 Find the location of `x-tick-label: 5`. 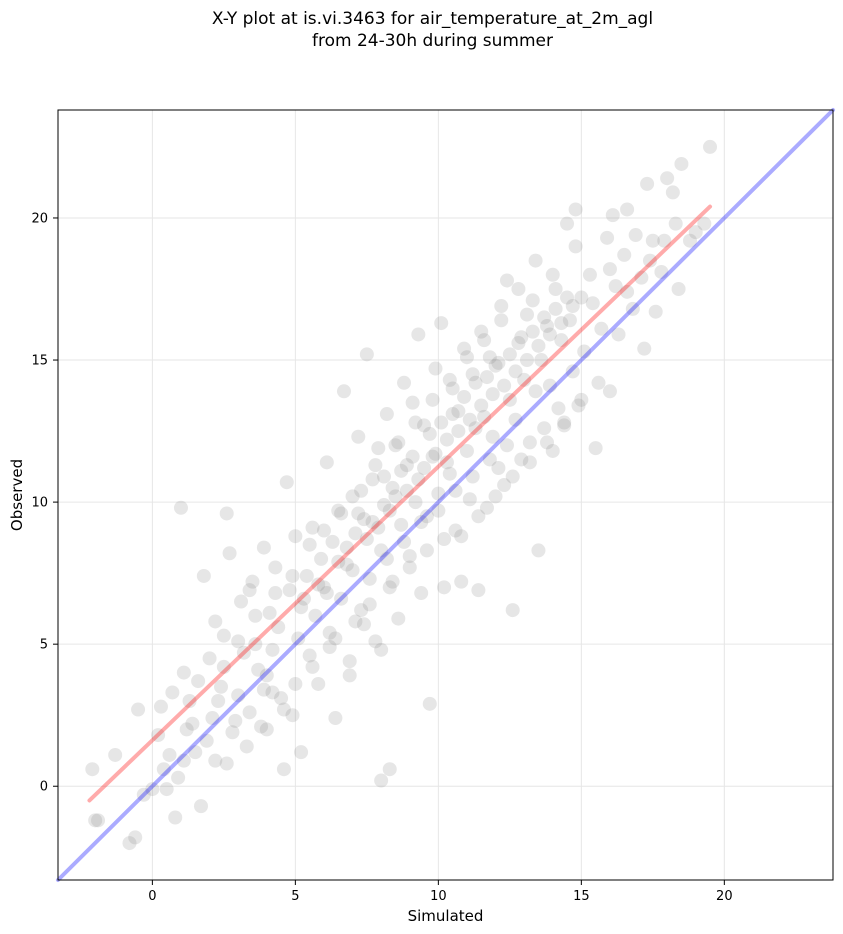

x-tick-label: 5 is located at coordinates (295, 896).